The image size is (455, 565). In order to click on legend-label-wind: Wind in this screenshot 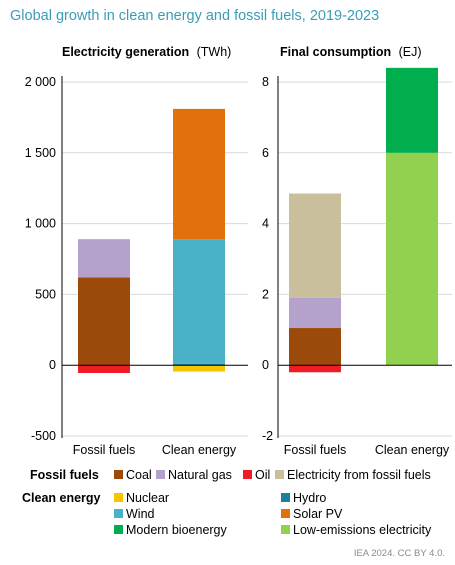, I will do `click(140, 514)`.